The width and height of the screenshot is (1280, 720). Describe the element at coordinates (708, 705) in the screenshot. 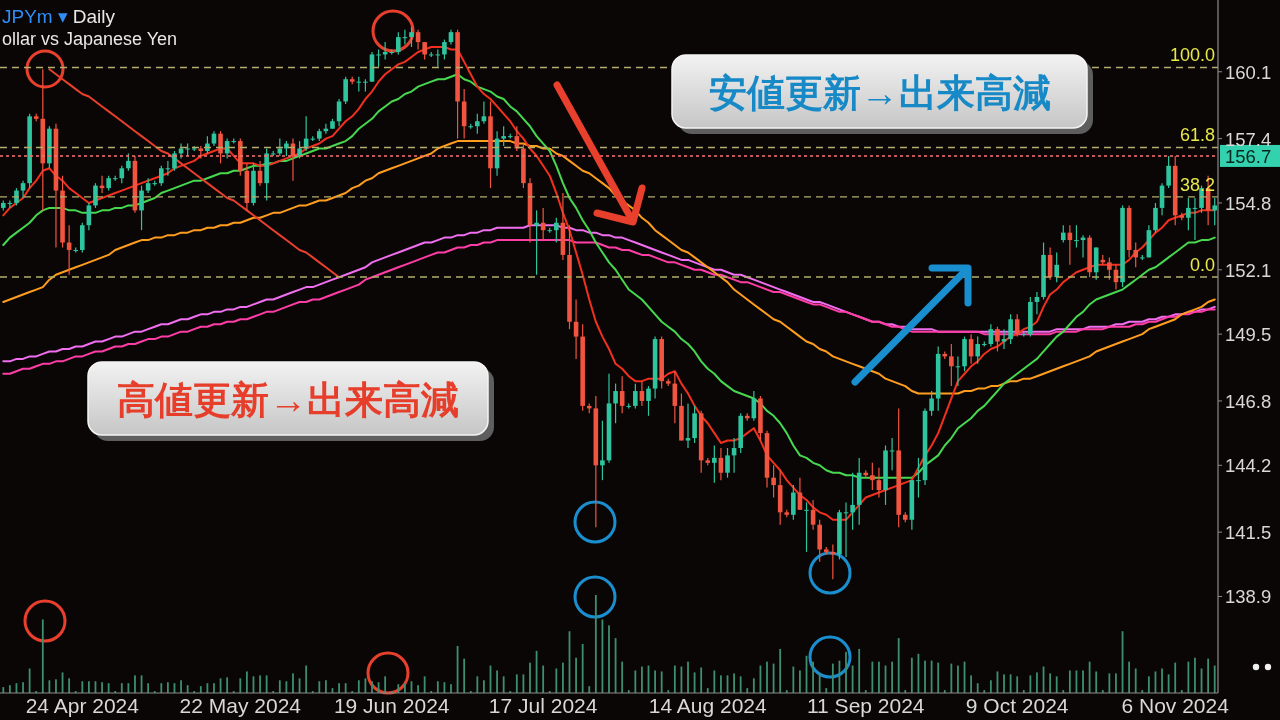

I see `x-tick-label: 14 Aug 2024` at that location.